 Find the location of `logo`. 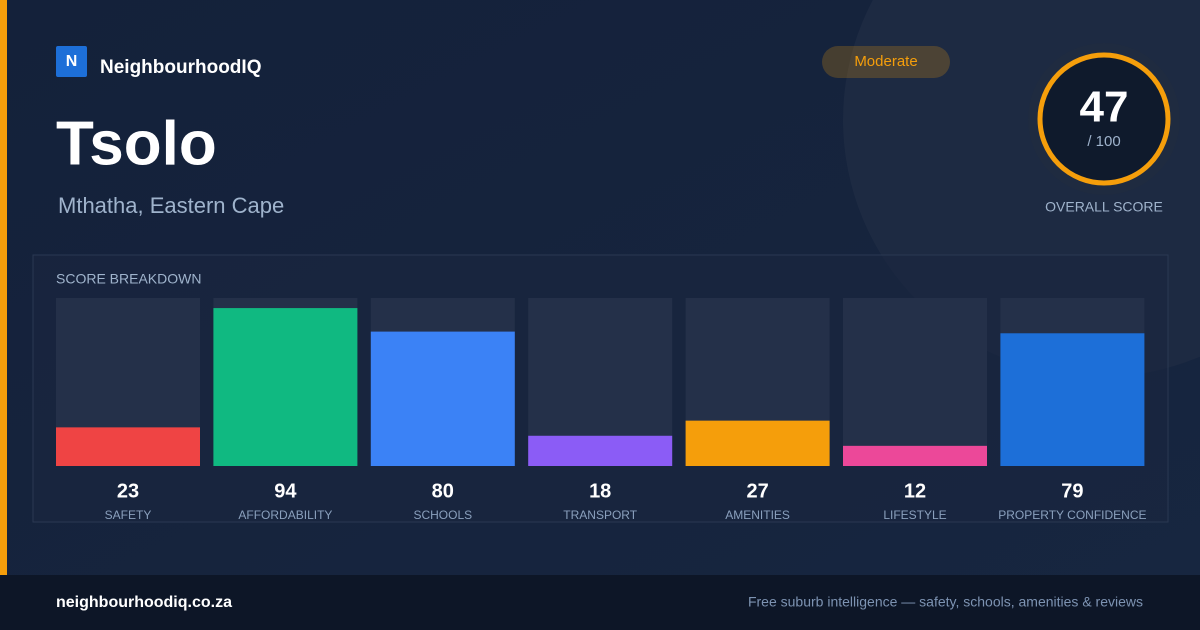

logo is located at coordinates (71, 61).